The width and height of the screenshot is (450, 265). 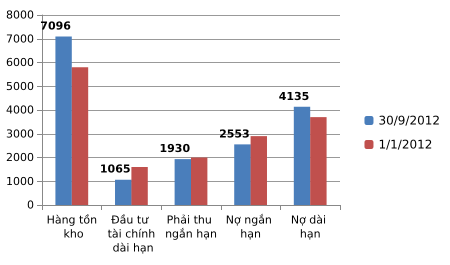 I want to click on y-tick-label: 6000, so click(x=20, y=62).